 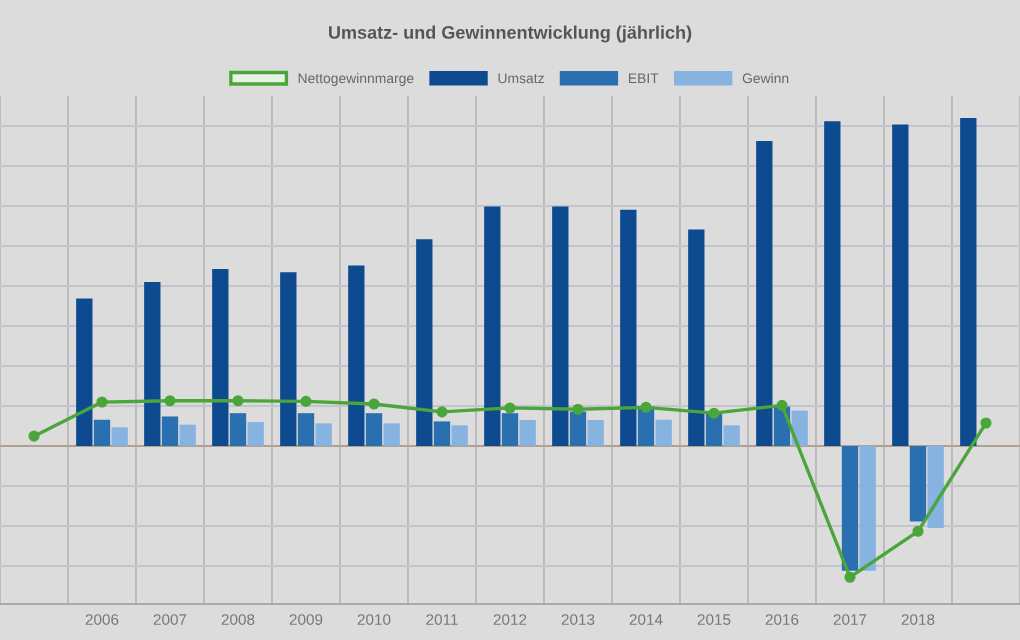 I want to click on chart-title: Umsatz- und Gewinnentwicklung (jährlich), so click(x=510, y=34).